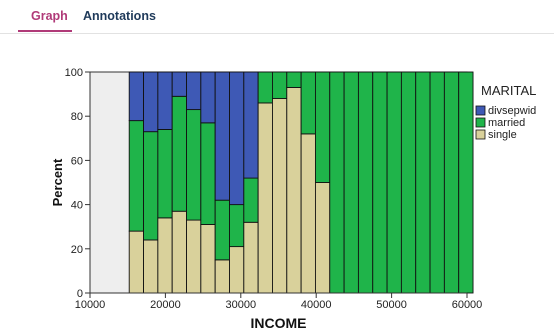 This screenshot has height=330, width=554. Describe the element at coordinates (49, 16) in the screenshot. I see `tab-graph: Graph` at that location.